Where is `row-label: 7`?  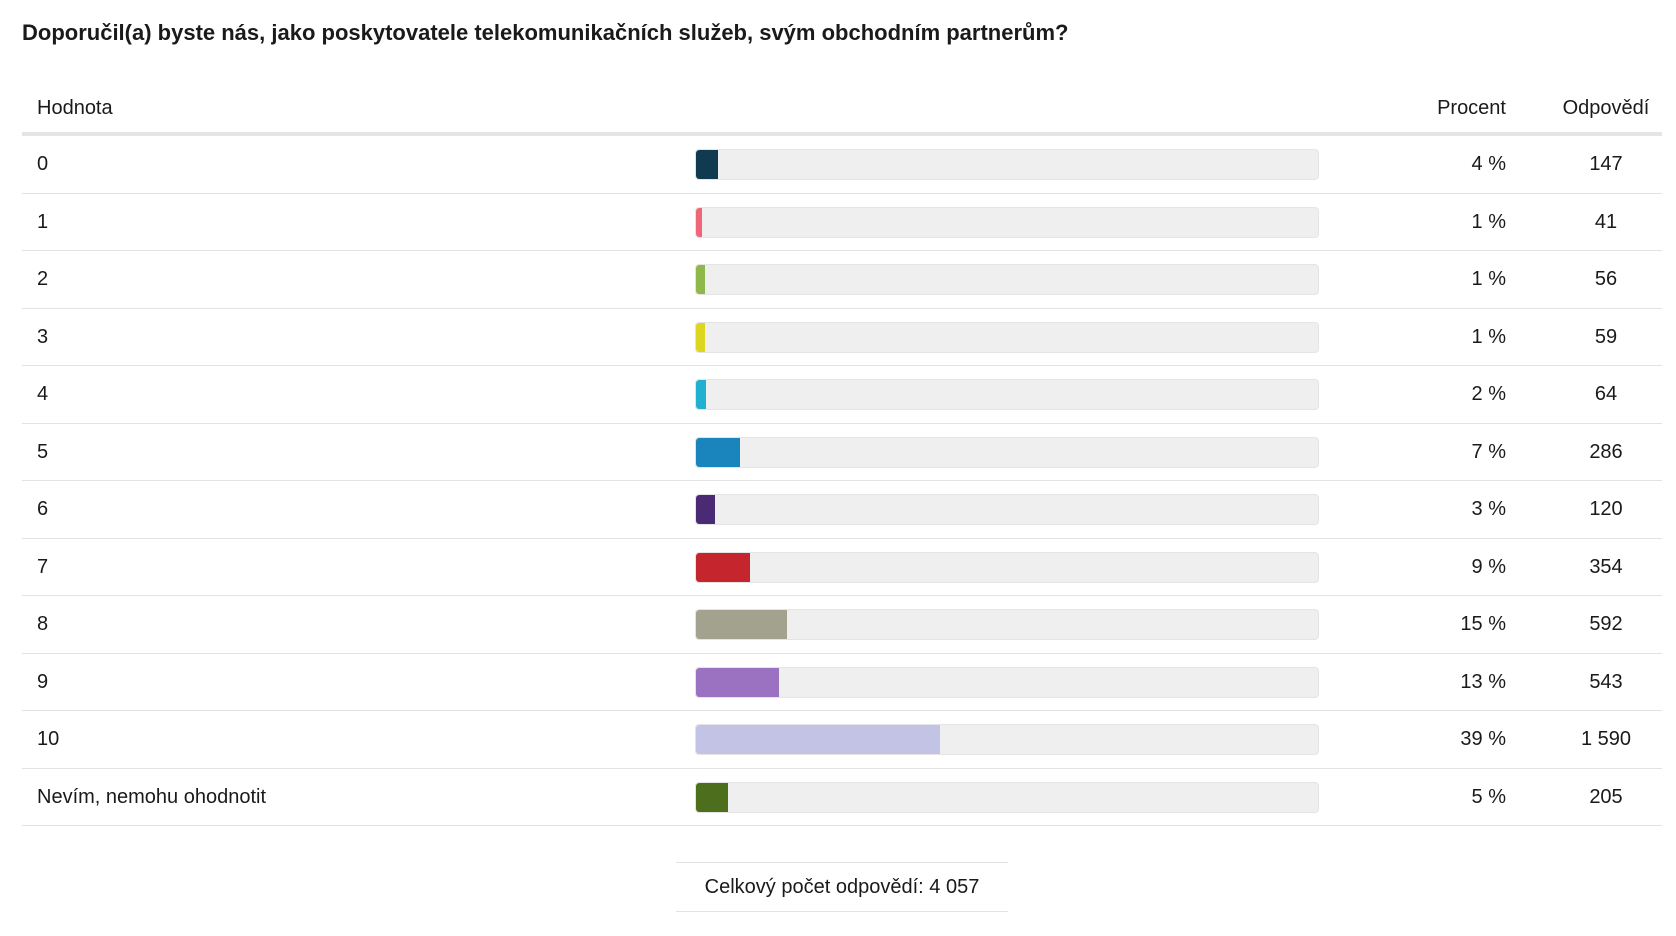 row-label: 7 is located at coordinates (43, 566).